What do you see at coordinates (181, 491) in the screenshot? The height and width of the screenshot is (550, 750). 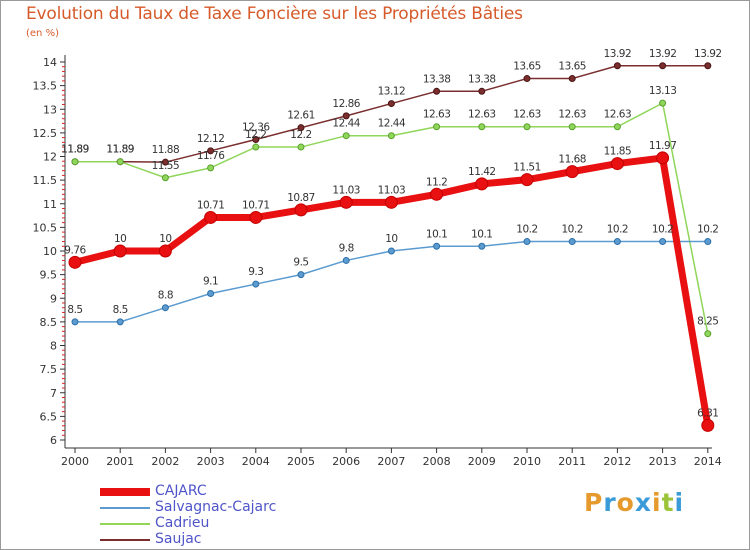 I see `legend-label-cajarc: CAJARC` at bounding box center [181, 491].